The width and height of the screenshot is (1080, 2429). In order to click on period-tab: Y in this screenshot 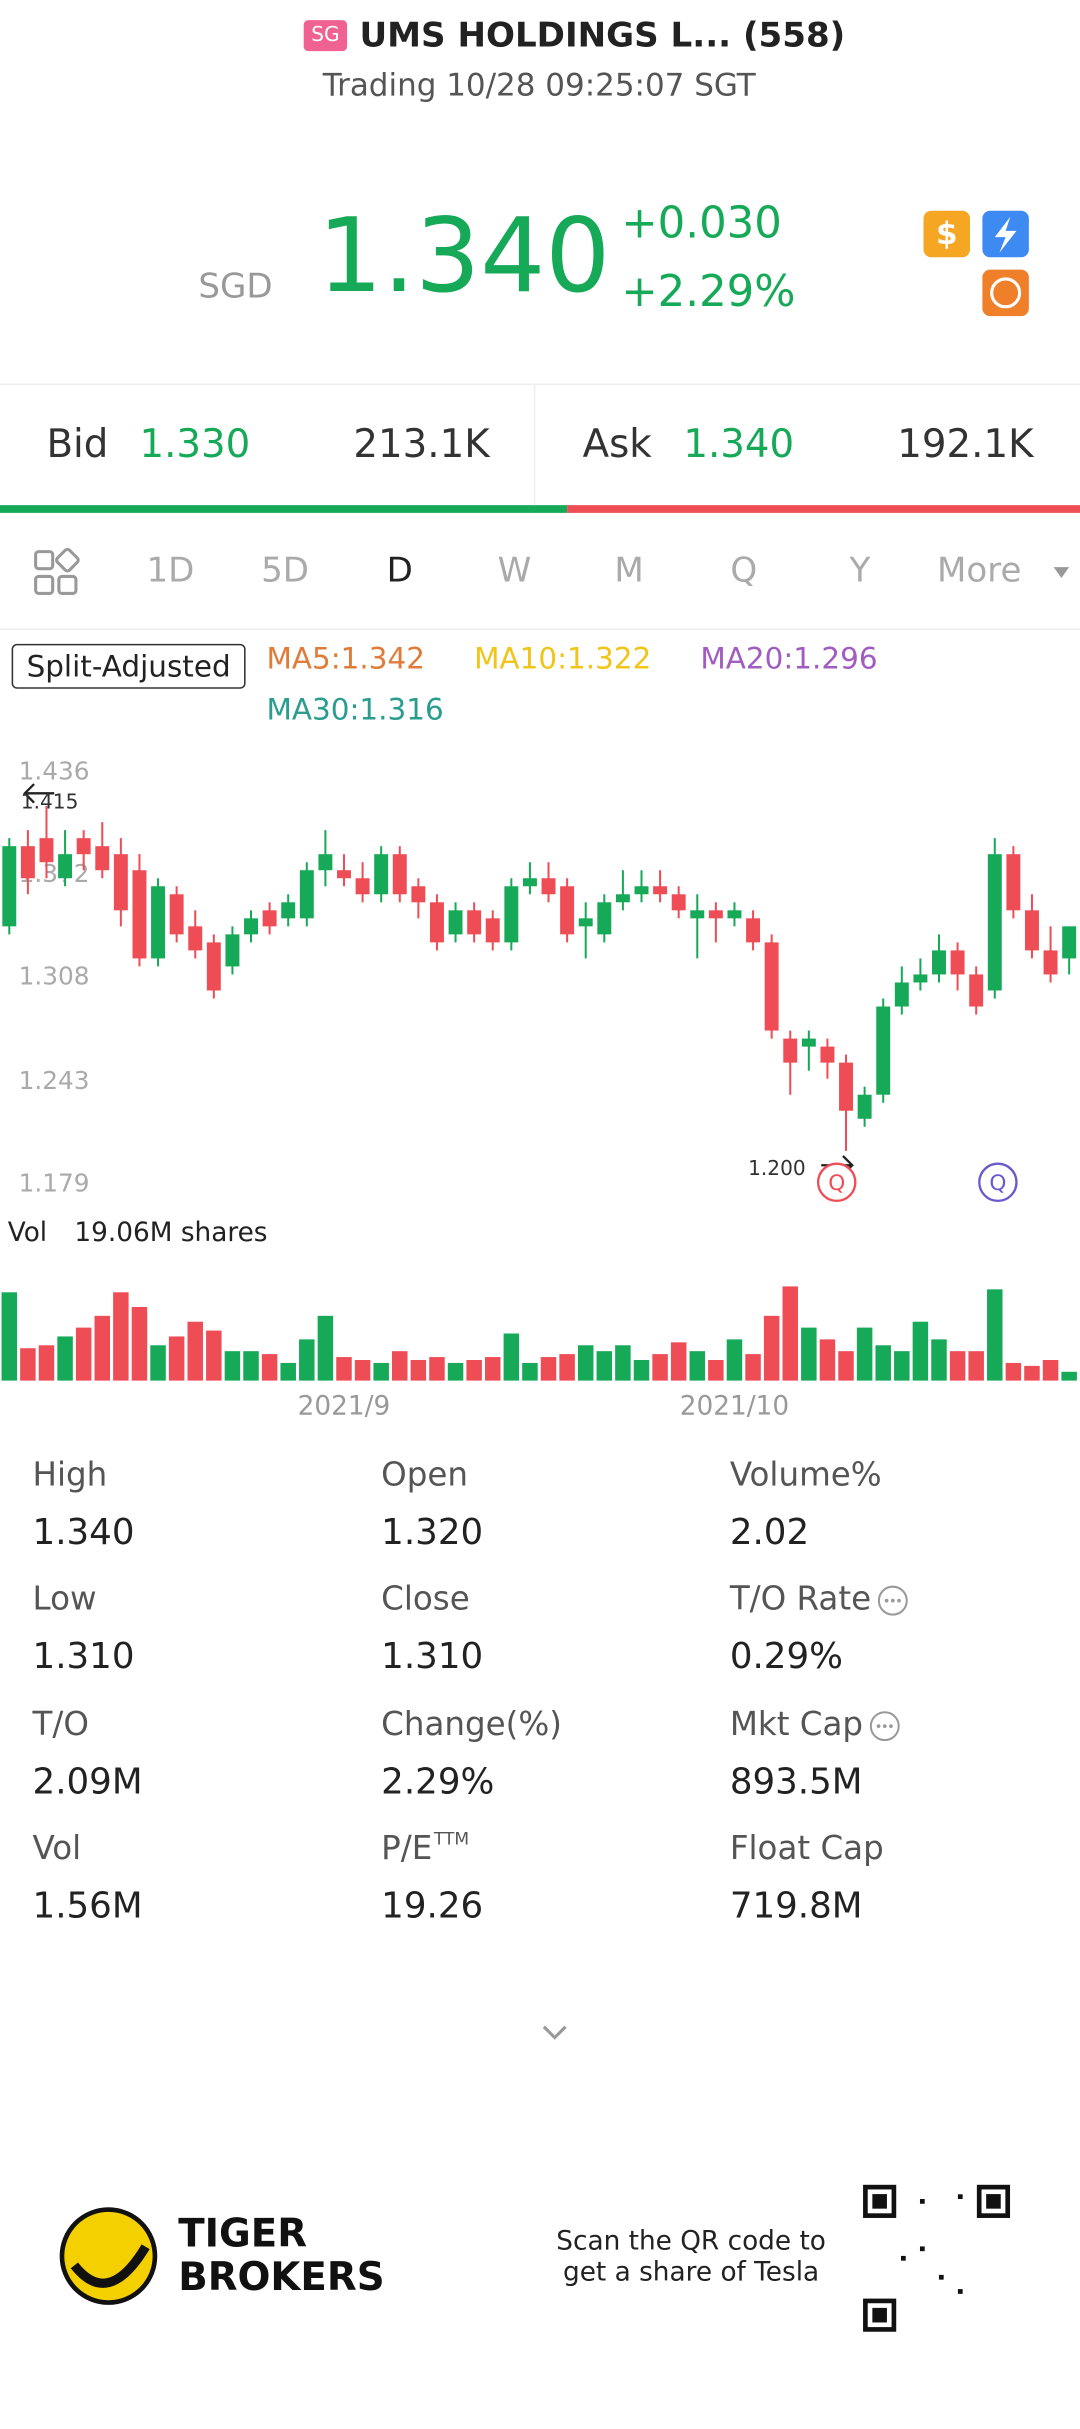, I will do `click(860, 570)`.